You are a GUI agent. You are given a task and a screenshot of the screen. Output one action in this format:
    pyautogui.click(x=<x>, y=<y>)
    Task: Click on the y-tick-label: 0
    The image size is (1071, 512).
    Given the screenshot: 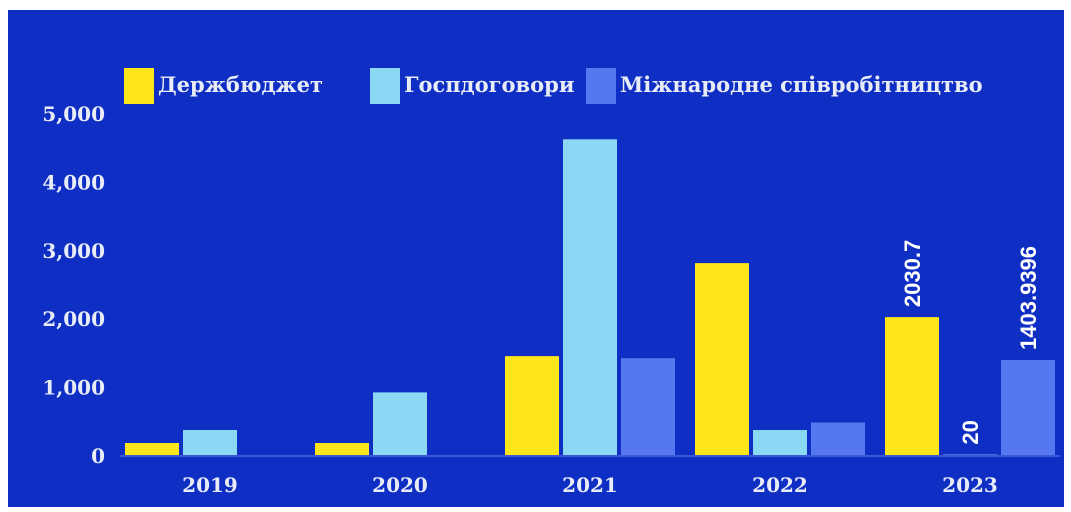 What is the action you would take?
    pyautogui.click(x=98, y=456)
    